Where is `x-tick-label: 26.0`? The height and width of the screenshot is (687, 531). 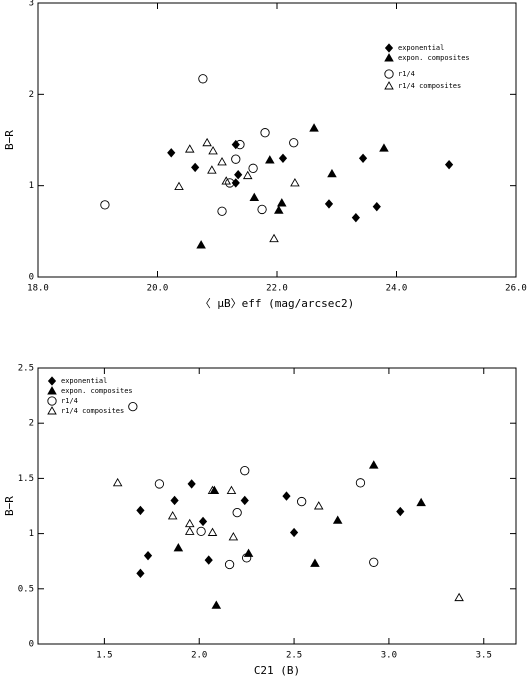 x-tick-label: 26.0 is located at coordinates (516, 289).